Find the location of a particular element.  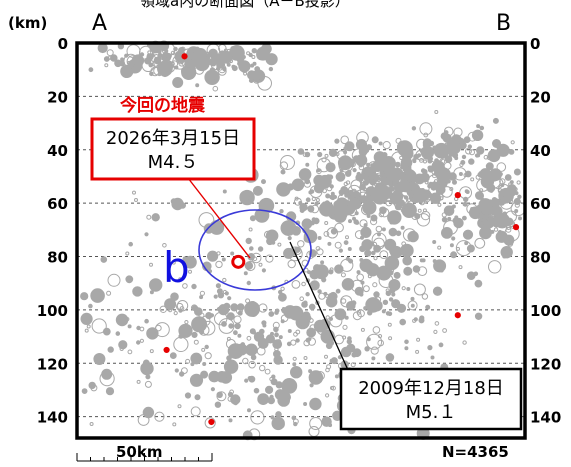

y-tick-right-120: 120 is located at coordinates (545, 364).